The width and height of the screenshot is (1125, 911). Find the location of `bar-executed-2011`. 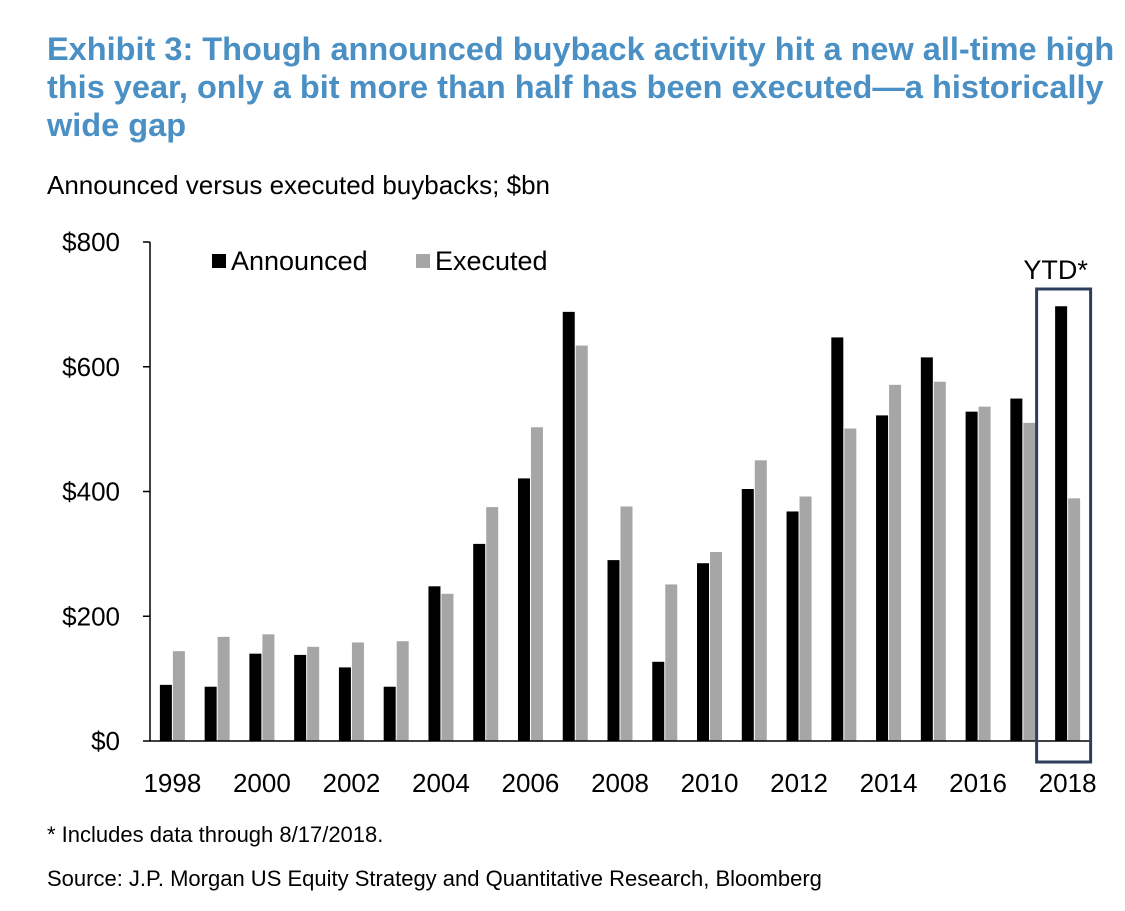

bar-executed-2011 is located at coordinates (760, 600).